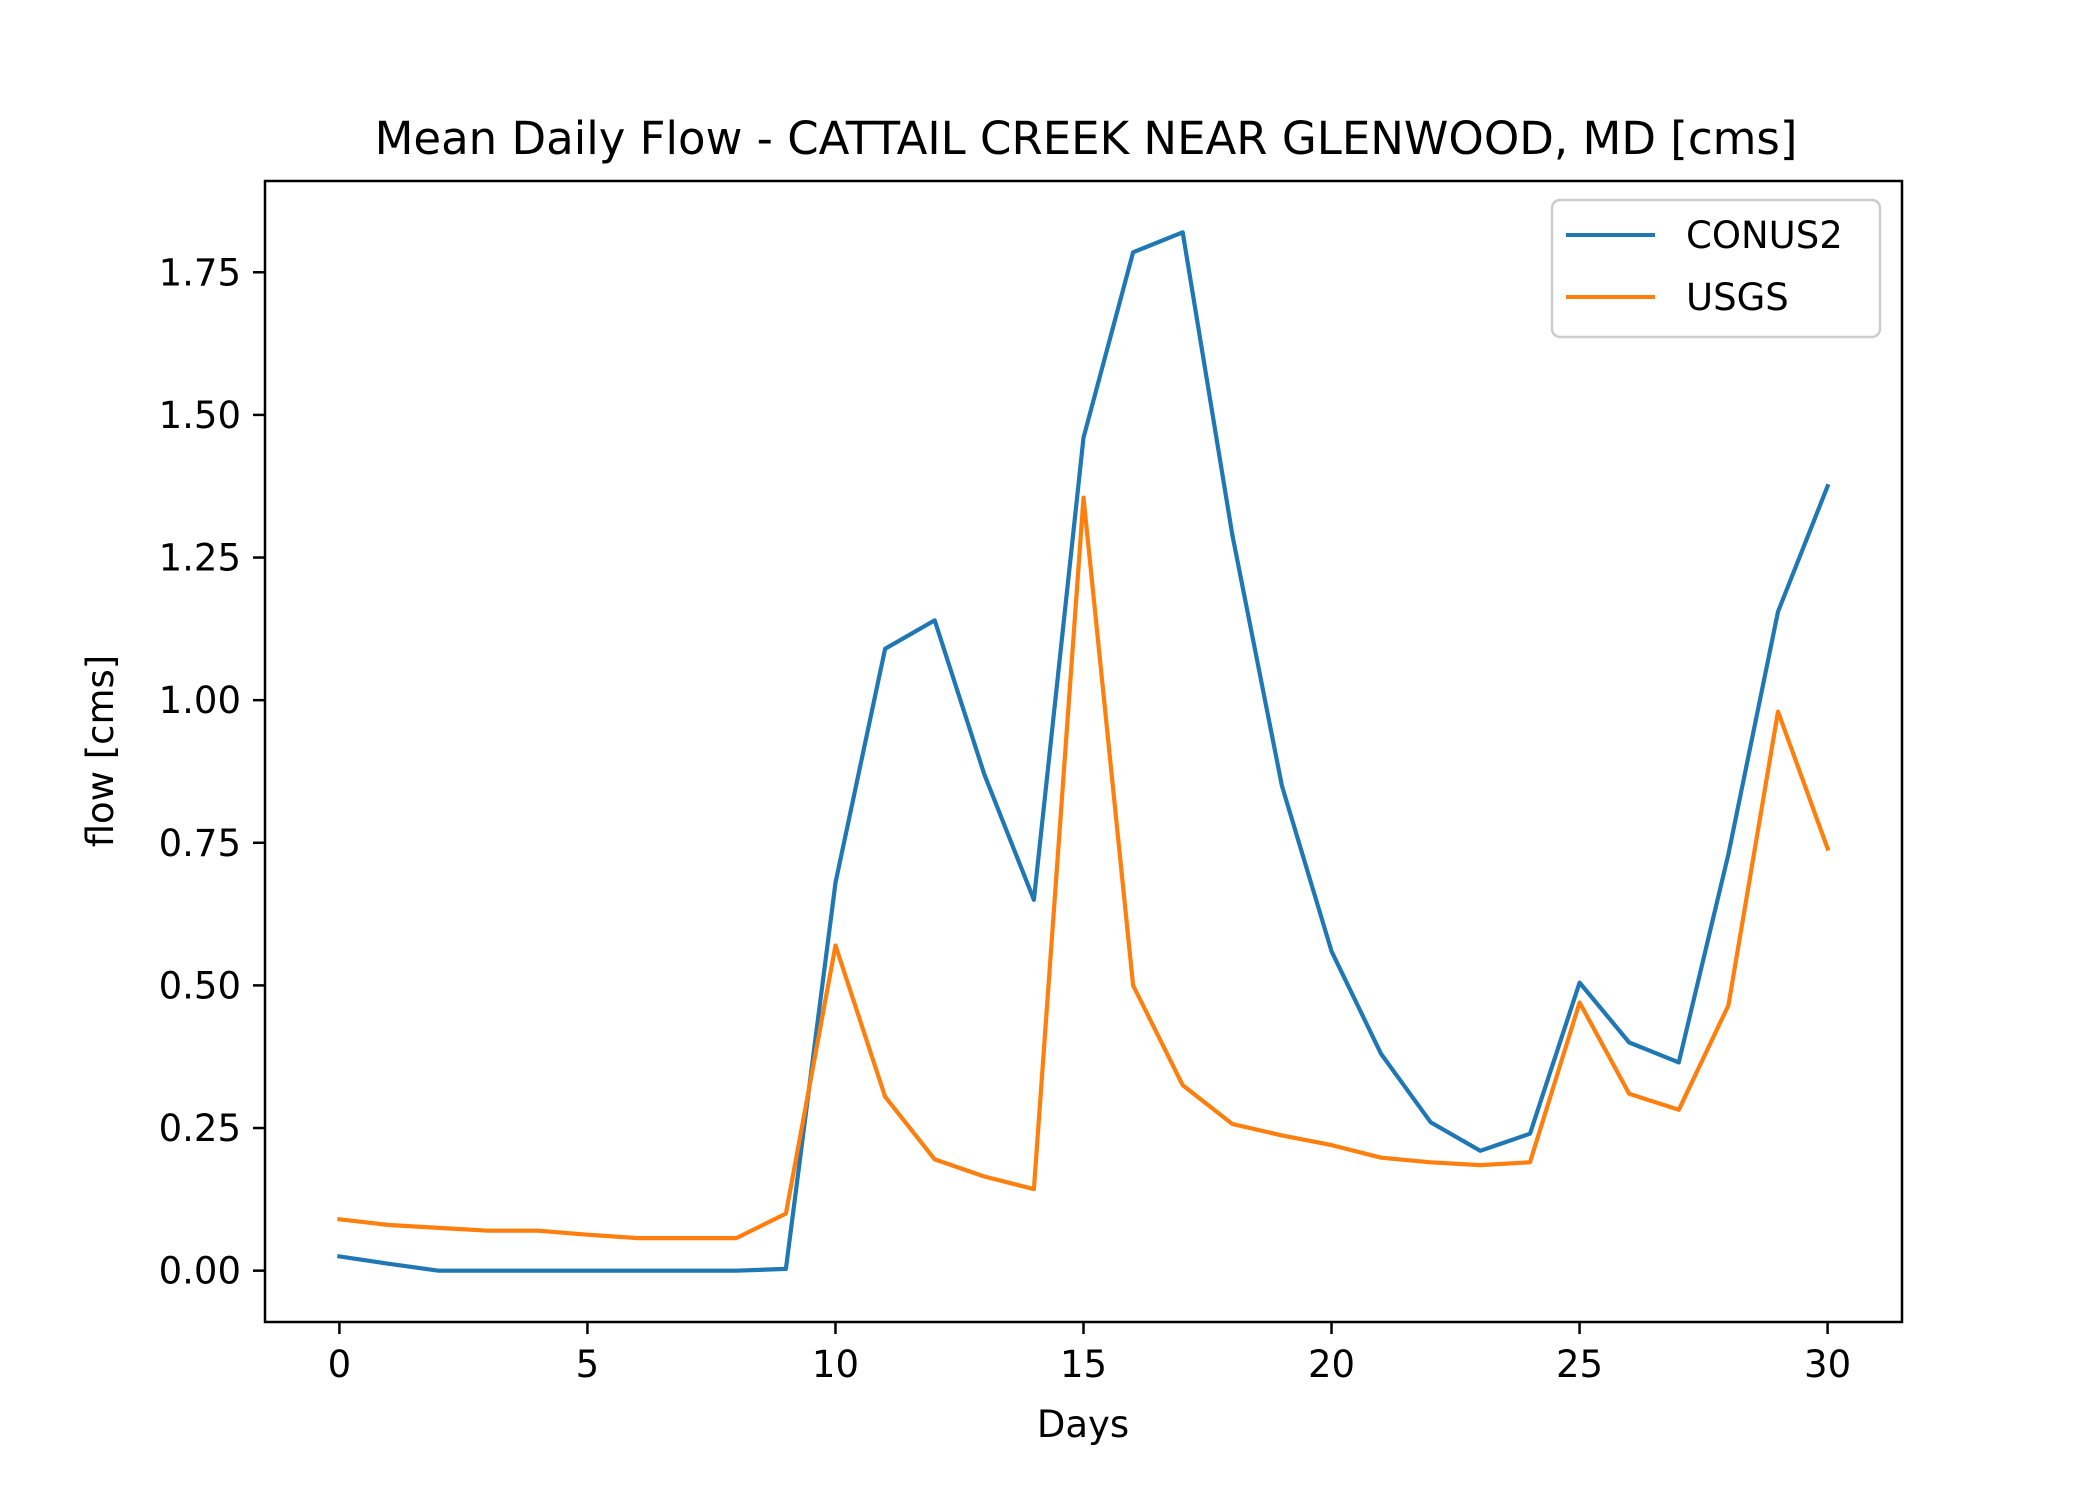 Image resolution: width=2100 pixels, height=1500 pixels. I want to click on y-tick-label: 1.25, so click(200, 558).